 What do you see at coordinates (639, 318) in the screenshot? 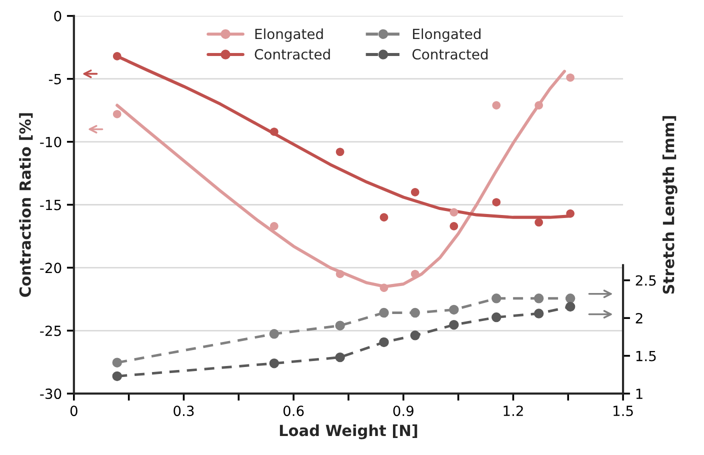
I see `y2-tick-label: 2` at bounding box center [639, 318].